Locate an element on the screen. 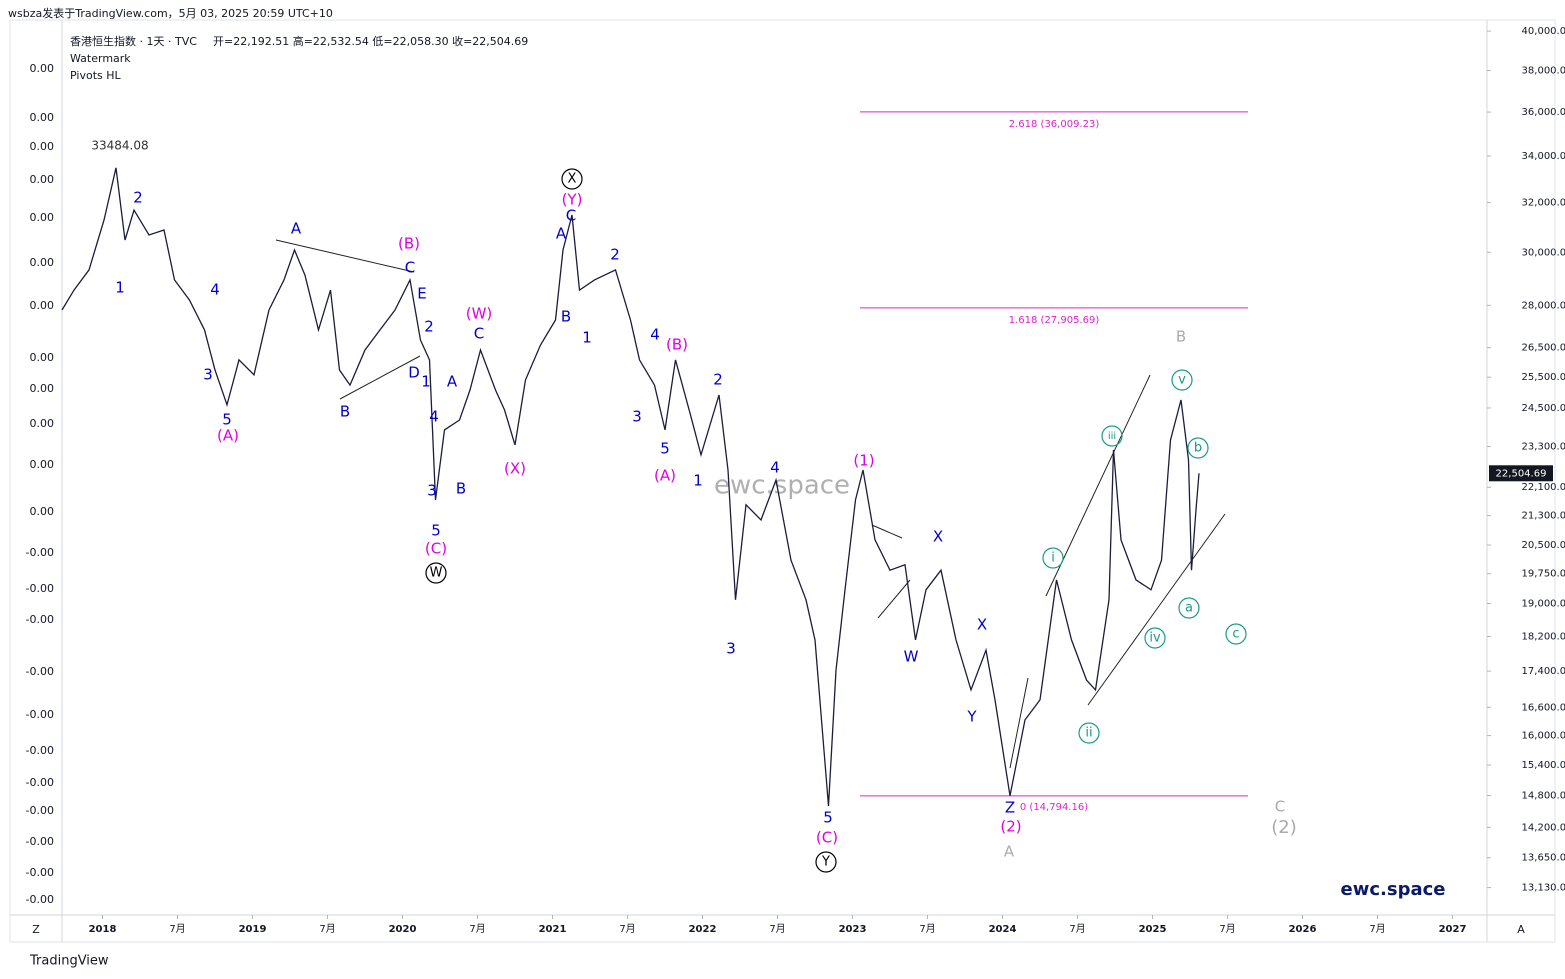 The width and height of the screenshot is (1565, 979). corner-label: A is located at coordinates (1521, 929).